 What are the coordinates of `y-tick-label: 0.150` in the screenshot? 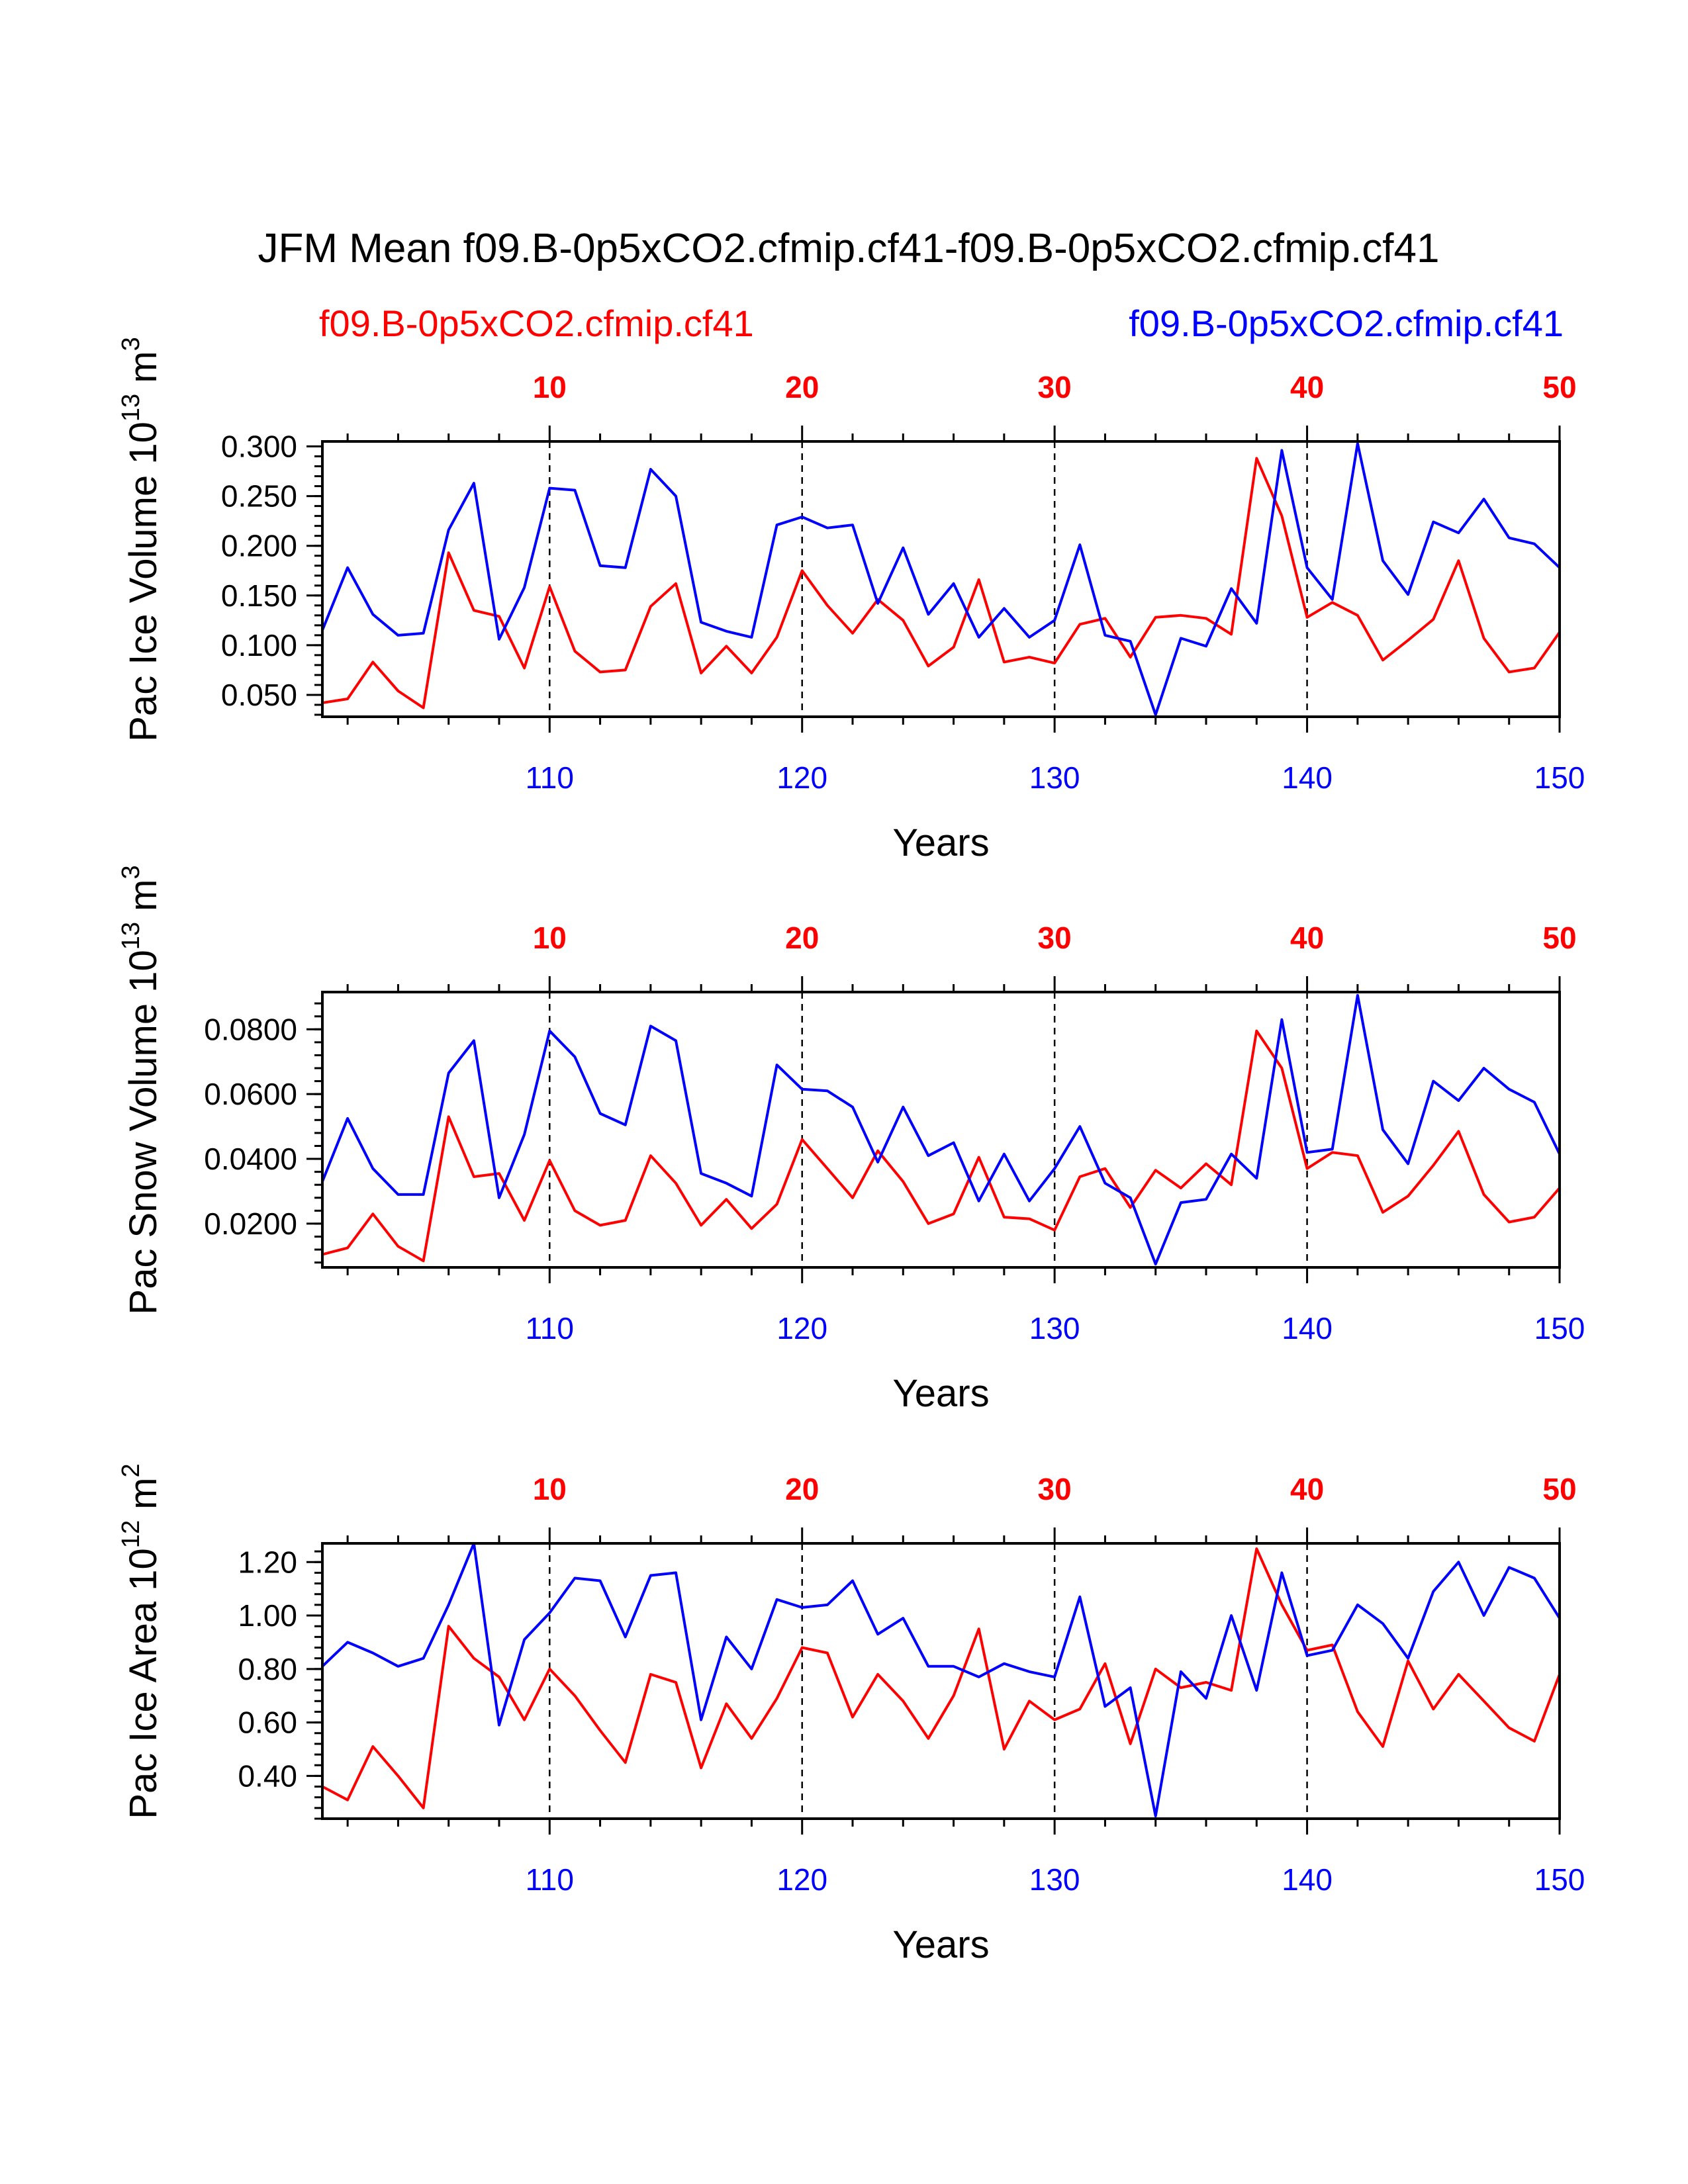 It's located at (259, 595).